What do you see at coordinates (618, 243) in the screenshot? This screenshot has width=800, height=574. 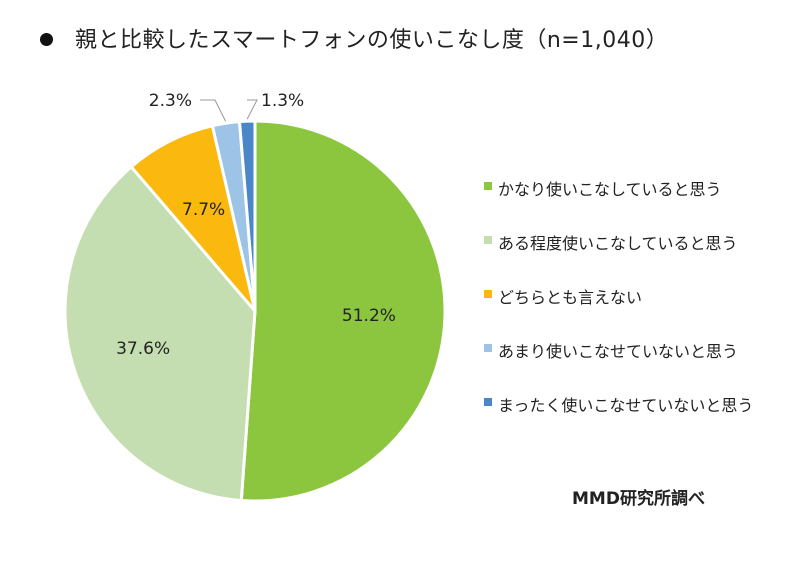 I see `legend-label: ある程度使いこなしていると思う` at bounding box center [618, 243].